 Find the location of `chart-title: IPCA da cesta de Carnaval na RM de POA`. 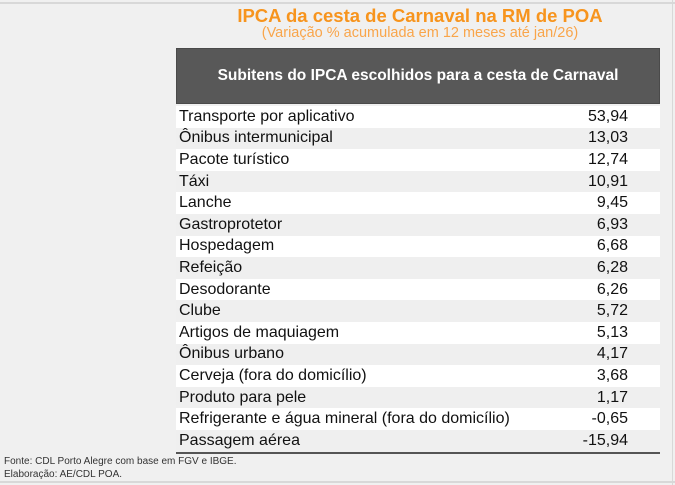

chart-title: IPCA da cesta de Carnaval na RM de POA is located at coordinates (420, 15).